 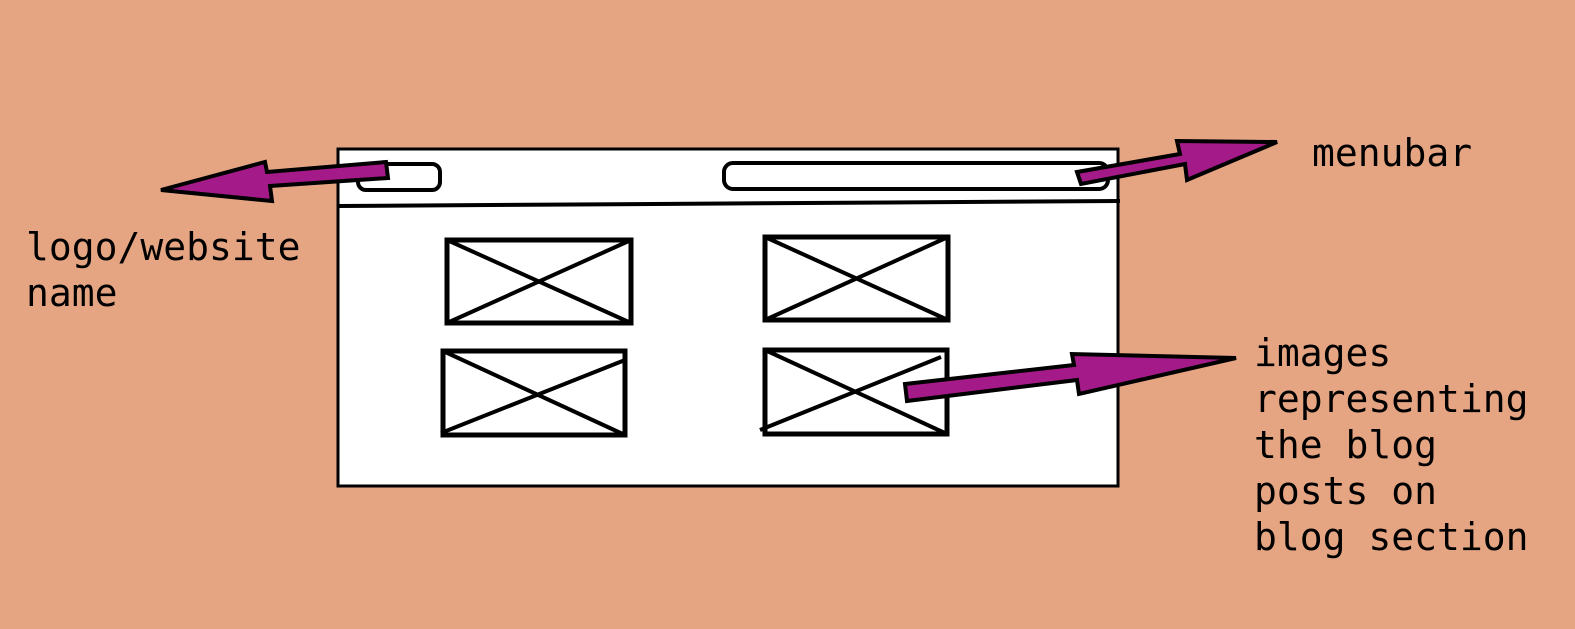 I want to click on images-label-line-5: blog section, so click(x=1391, y=537).